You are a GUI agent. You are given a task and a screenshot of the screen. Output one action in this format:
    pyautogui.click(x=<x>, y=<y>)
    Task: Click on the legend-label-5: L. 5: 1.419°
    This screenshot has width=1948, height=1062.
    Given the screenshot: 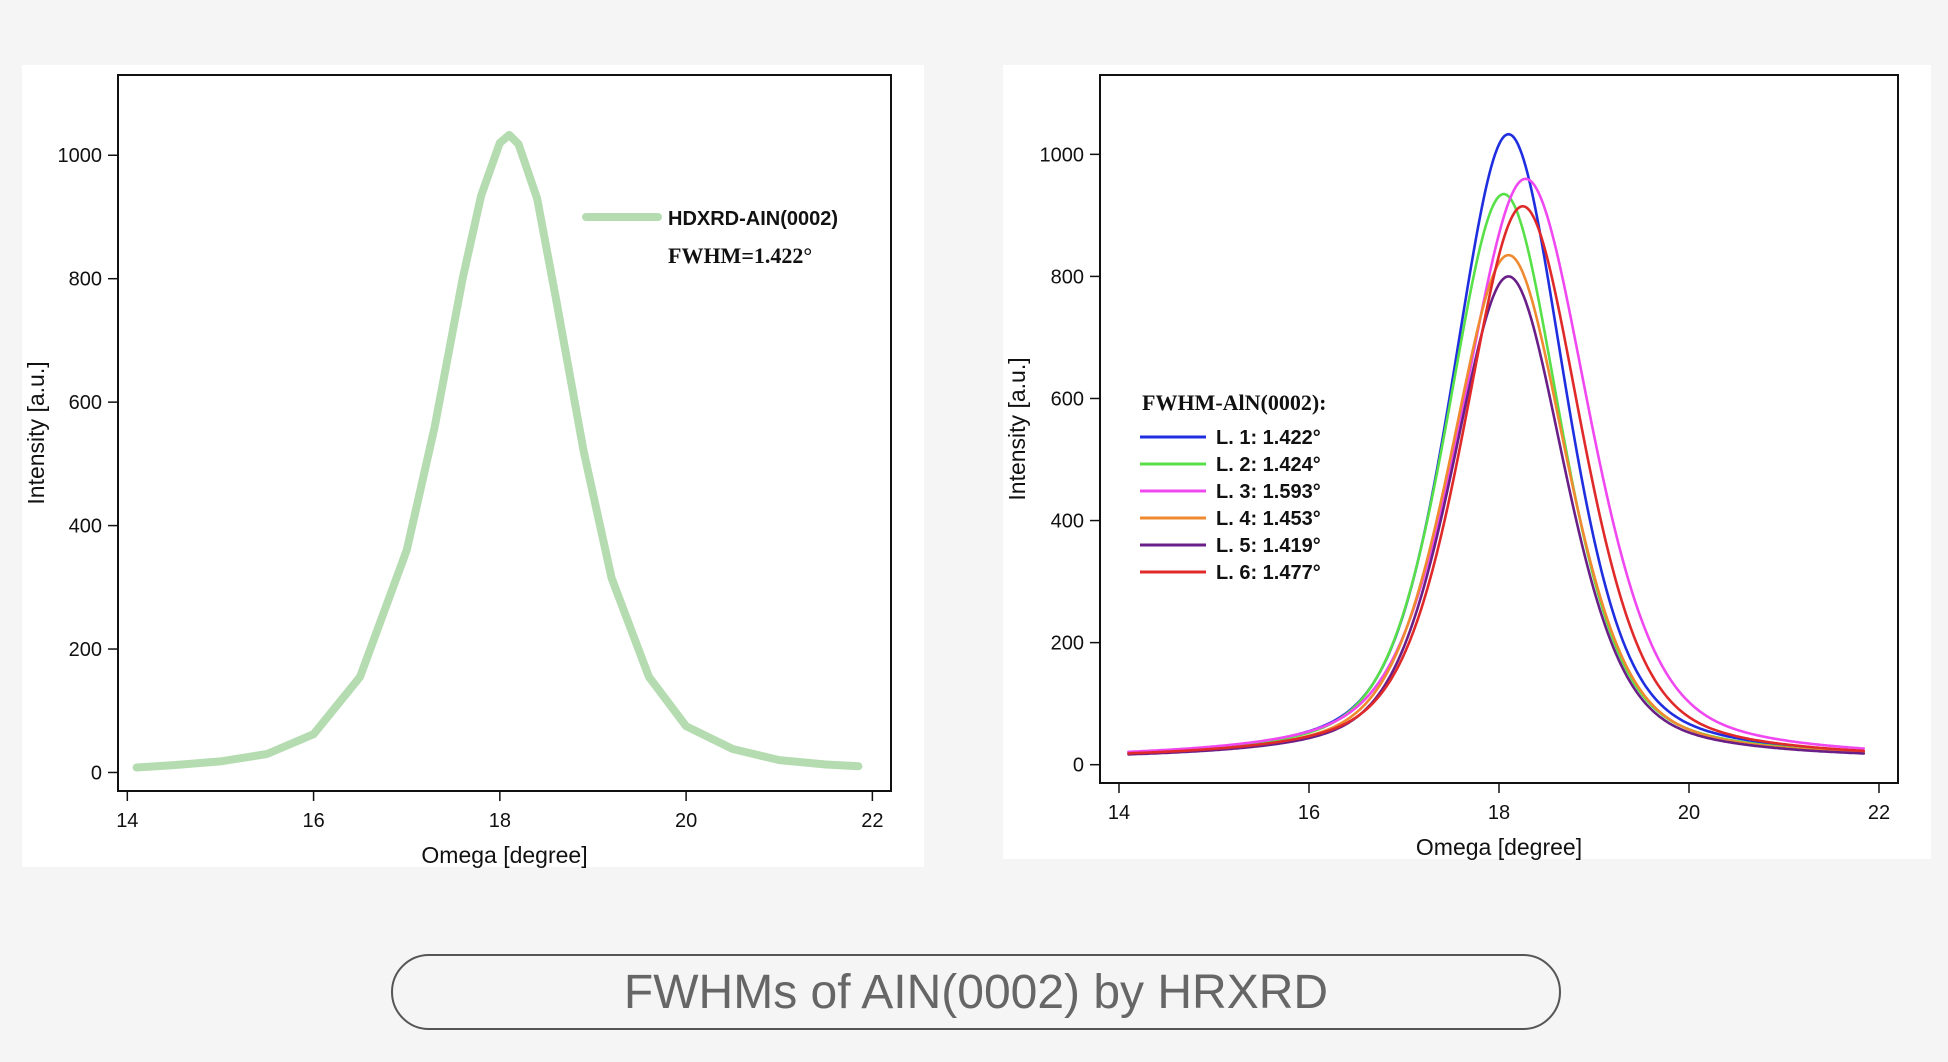 What is the action you would take?
    pyautogui.click(x=1268, y=546)
    